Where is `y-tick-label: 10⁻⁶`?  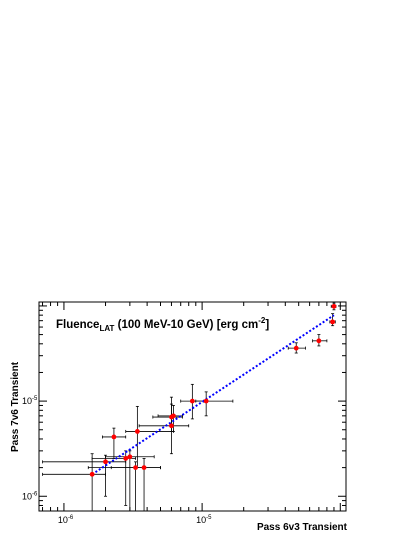
y-tick-label: 10⁻⁶ is located at coordinates (30, 496).